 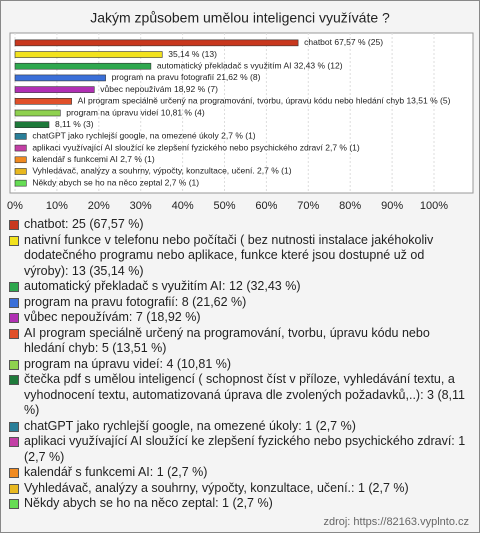 What do you see at coordinates (392, 206) in the screenshot?
I see `x-tick-label: 90%` at bounding box center [392, 206].